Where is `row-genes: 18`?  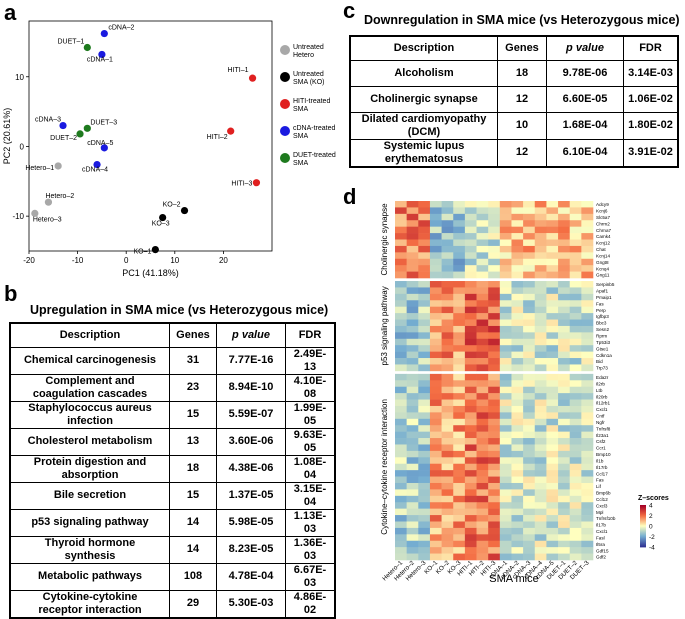
row-genes: 18 is located at coordinates (193, 468).